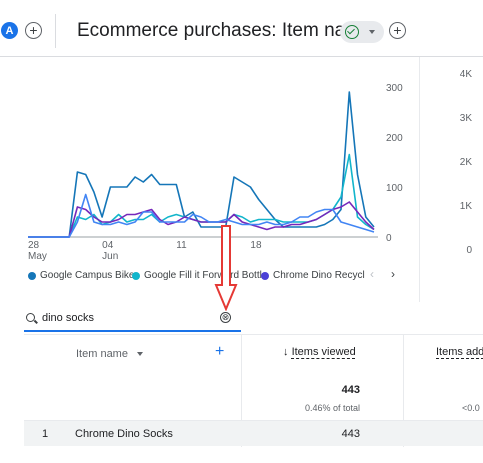 The image size is (483, 463). What do you see at coordinates (319, 275) in the screenshot?
I see `legend-label: Chrome Dino Recycl` at bounding box center [319, 275].